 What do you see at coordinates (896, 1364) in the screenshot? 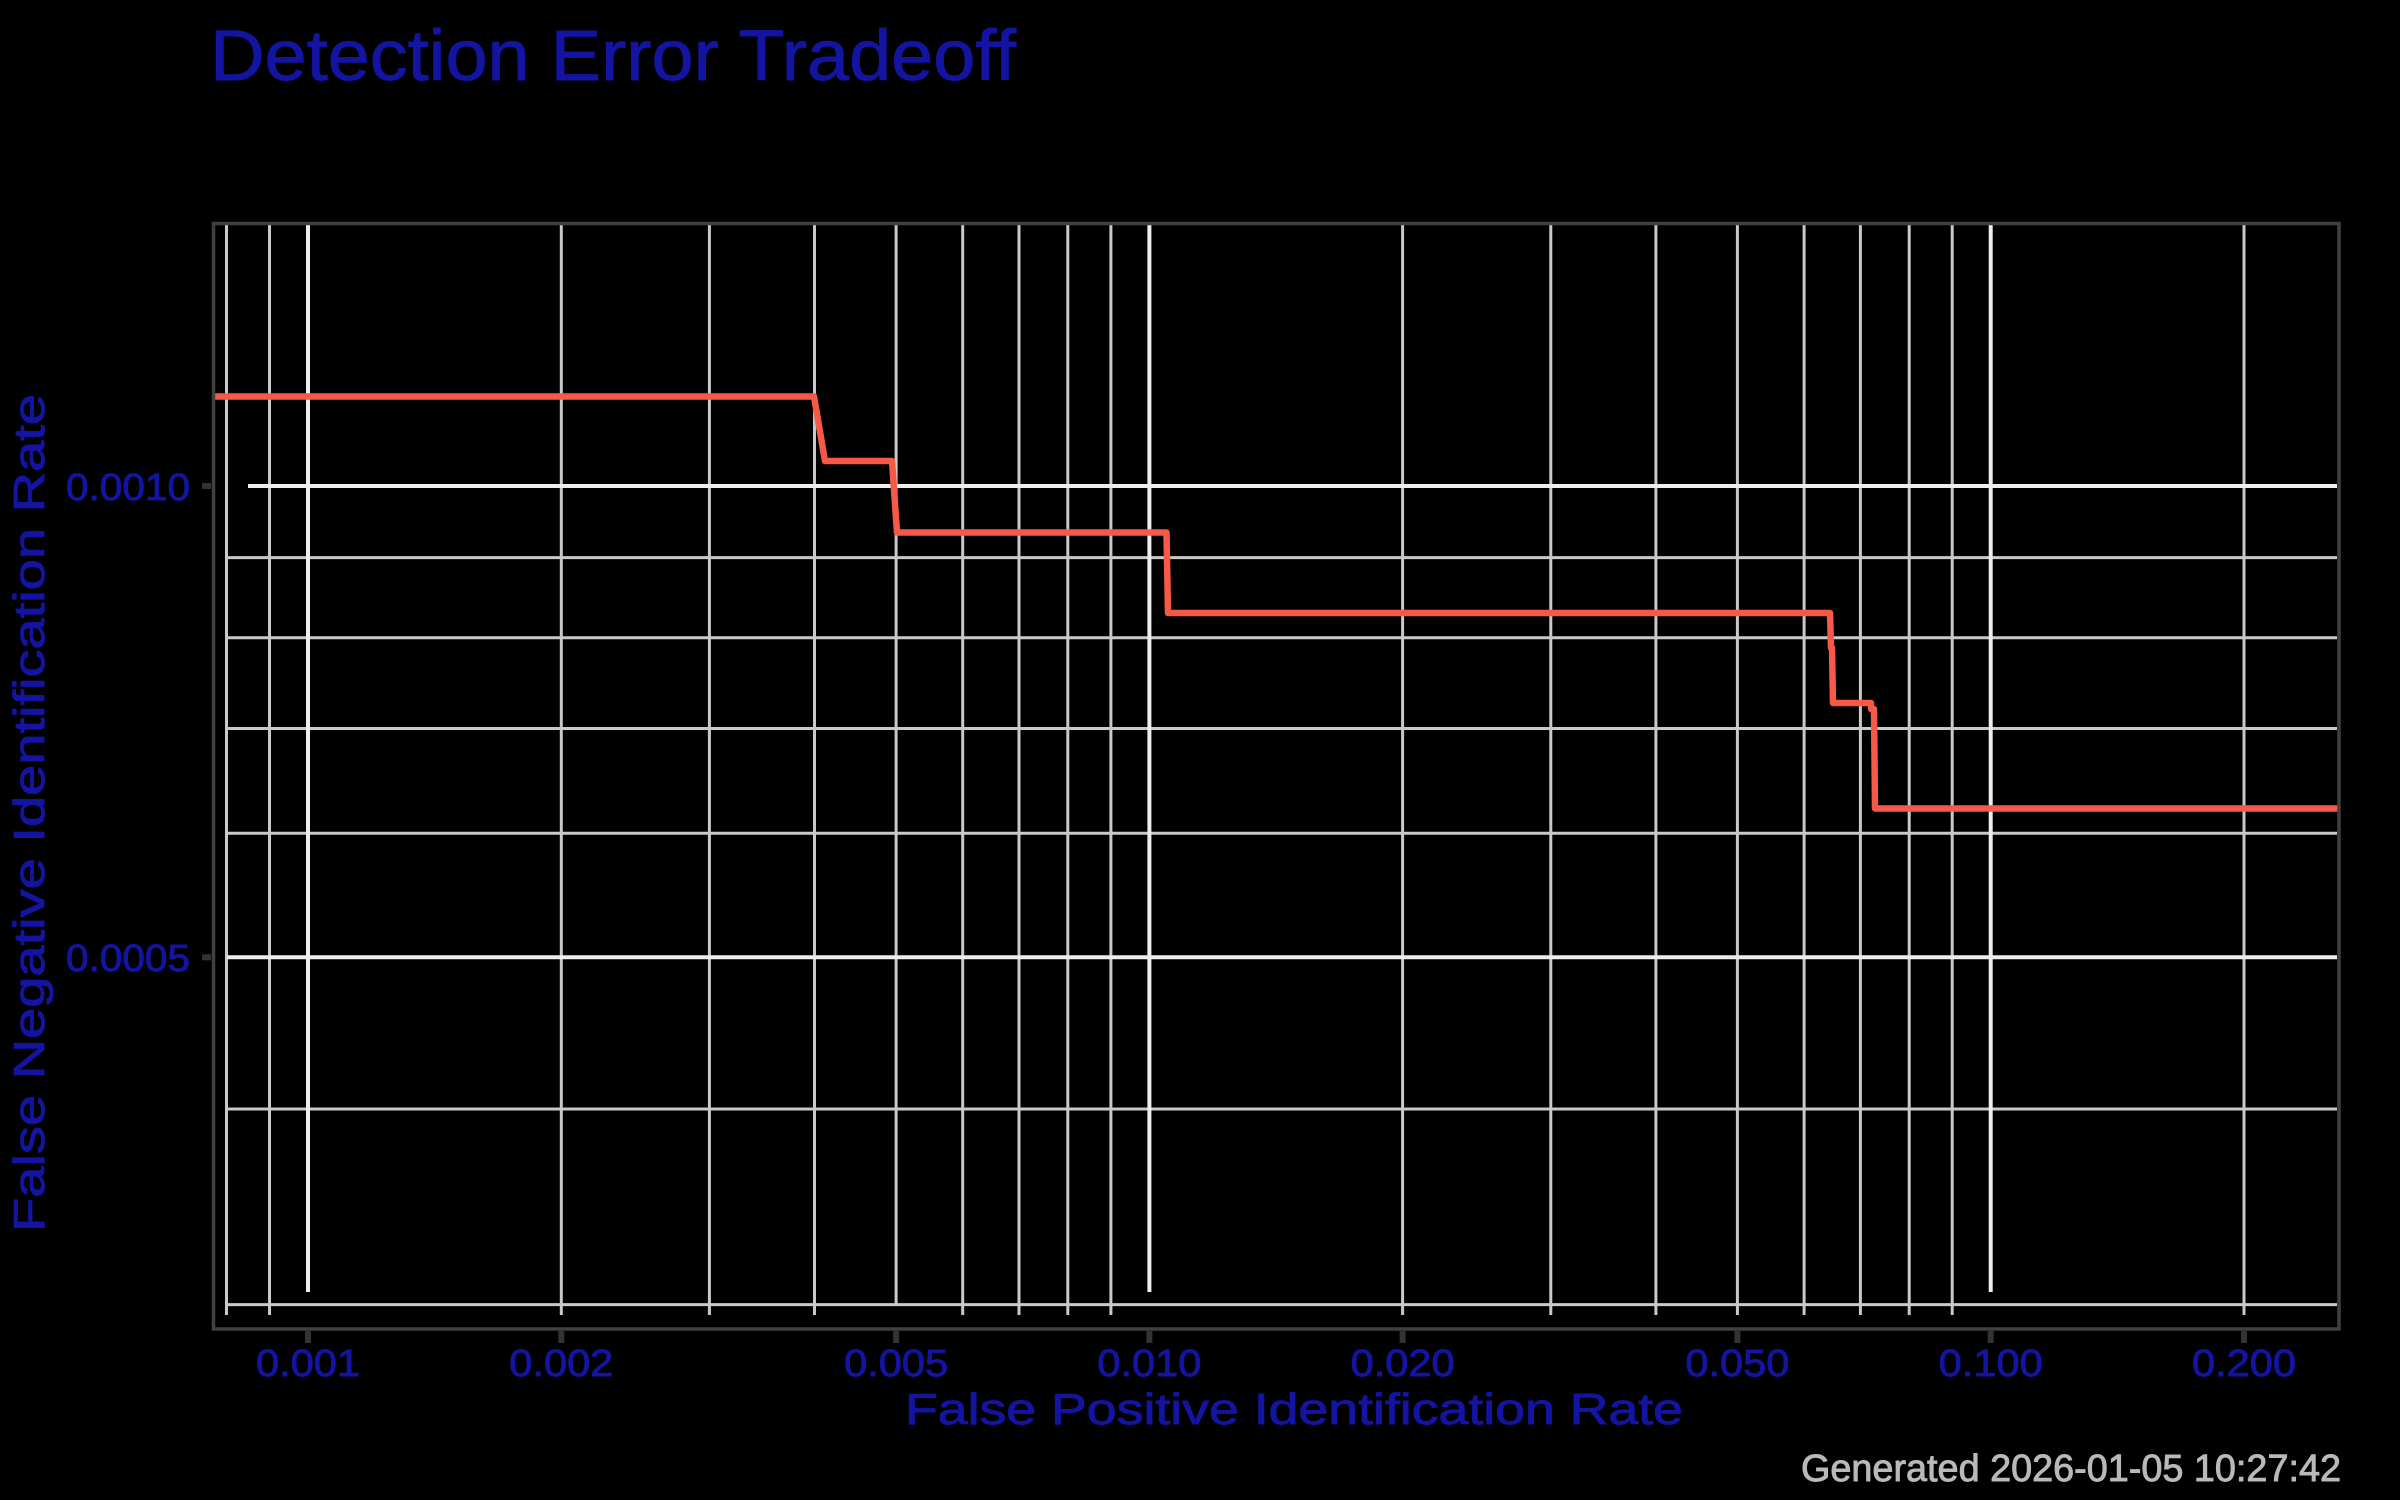
I see `svg-text: 0.005` at bounding box center [896, 1364].